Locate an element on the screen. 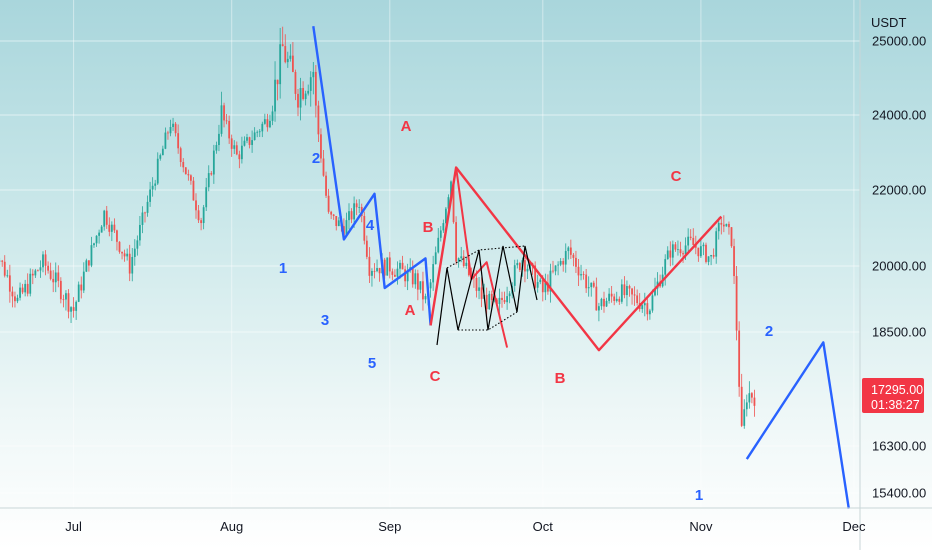 This screenshot has height=550, width=932. impulse-label-5: 5 is located at coordinates (372, 363).